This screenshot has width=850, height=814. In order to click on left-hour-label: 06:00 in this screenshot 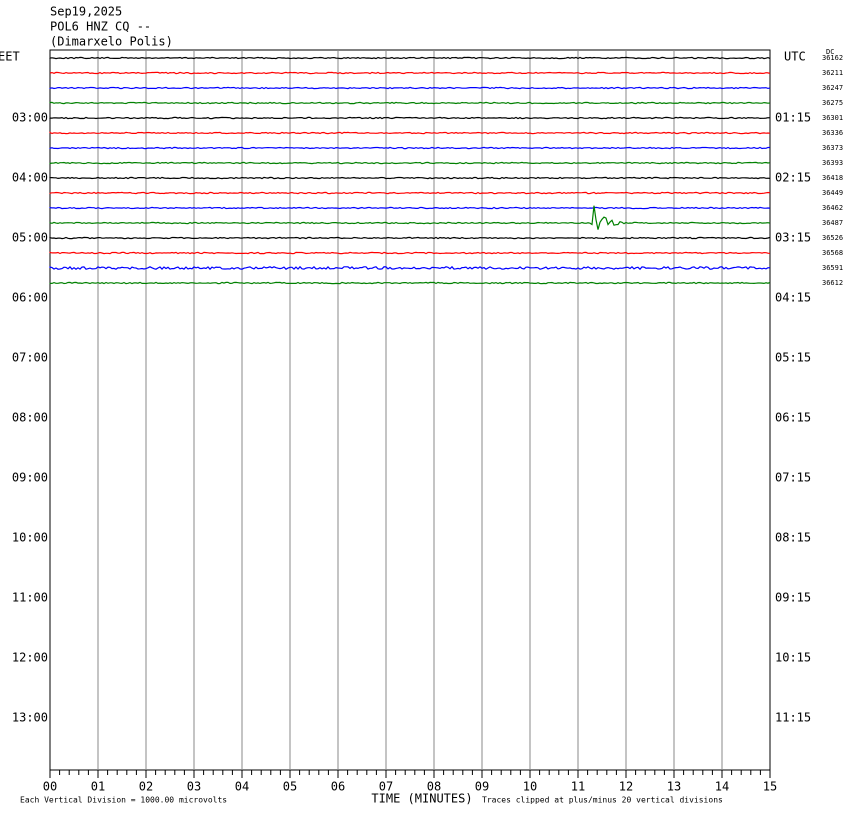, I will do `click(30, 298)`.